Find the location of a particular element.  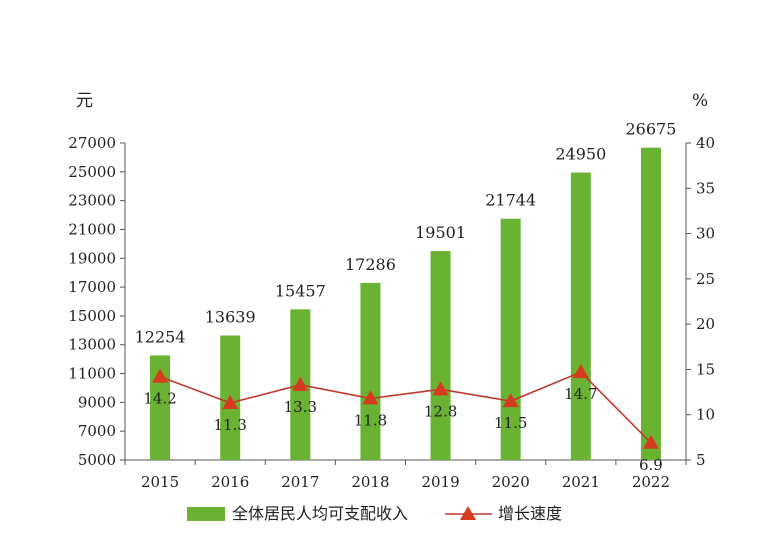

right-tick-label: 35 is located at coordinates (705, 188).